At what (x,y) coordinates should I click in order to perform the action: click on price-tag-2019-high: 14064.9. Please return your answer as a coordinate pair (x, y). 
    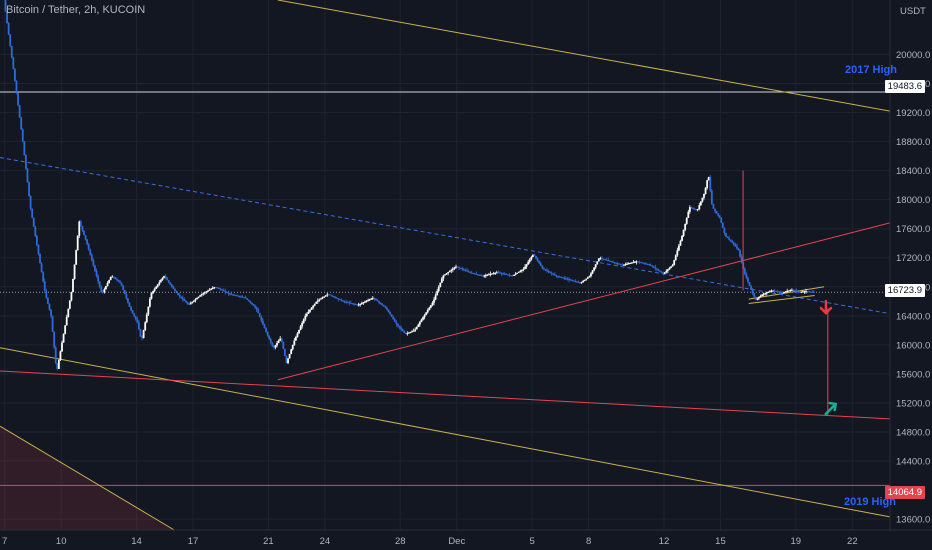
    Looking at the image, I should click on (904, 492).